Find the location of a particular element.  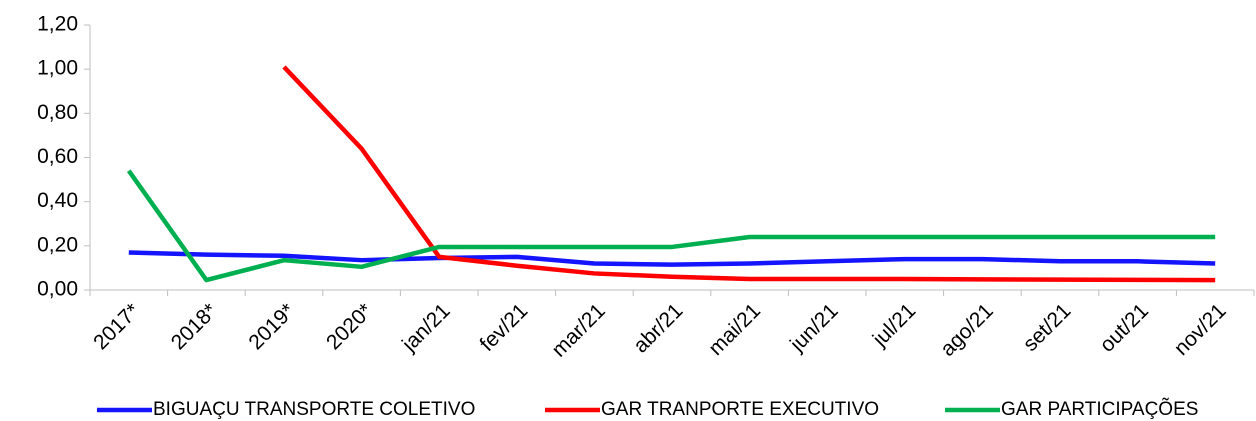

x-tick-label: abr/21 is located at coordinates (658, 328).